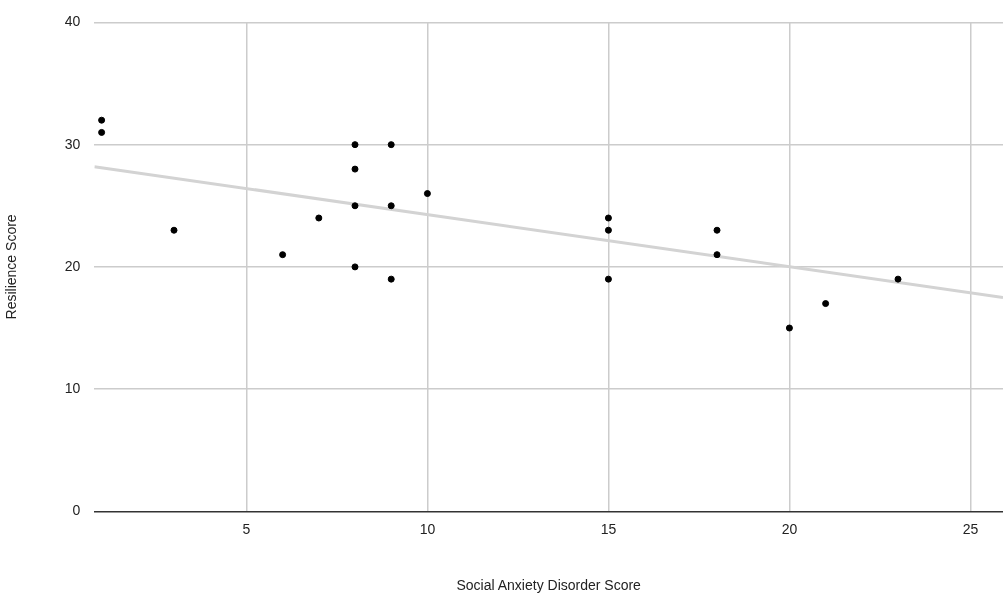  What do you see at coordinates (72, 21) in the screenshot?
I see `y-tick-label: 40` at bounding box center [72, 21].